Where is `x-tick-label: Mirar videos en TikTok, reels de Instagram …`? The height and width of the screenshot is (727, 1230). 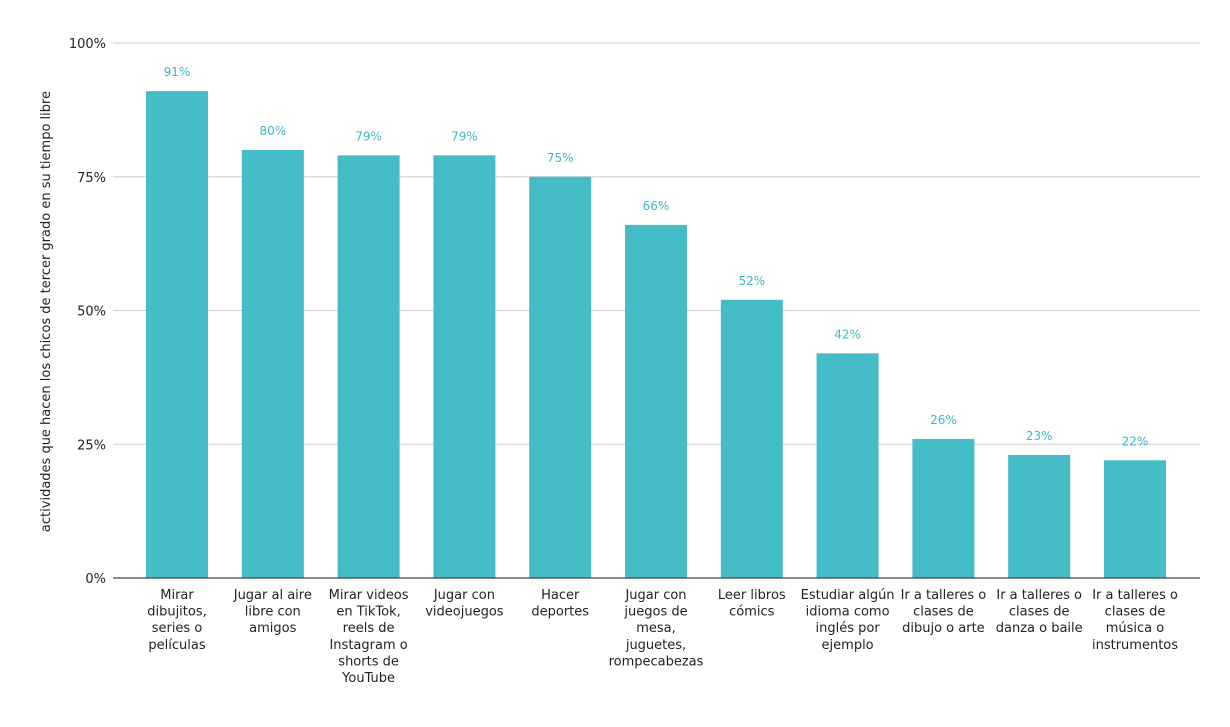 x-tick-label: Mirar videos en TikTok, reels de Instagram … is located at coordinates (369, 637).